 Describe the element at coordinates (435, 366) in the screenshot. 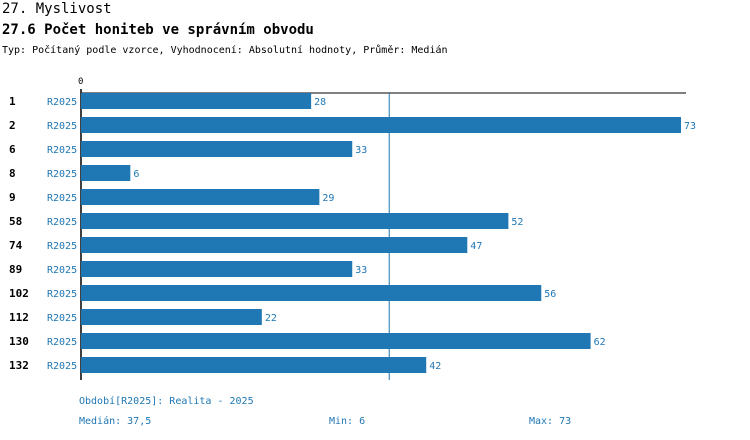

I see `value-label: 42` at that location.